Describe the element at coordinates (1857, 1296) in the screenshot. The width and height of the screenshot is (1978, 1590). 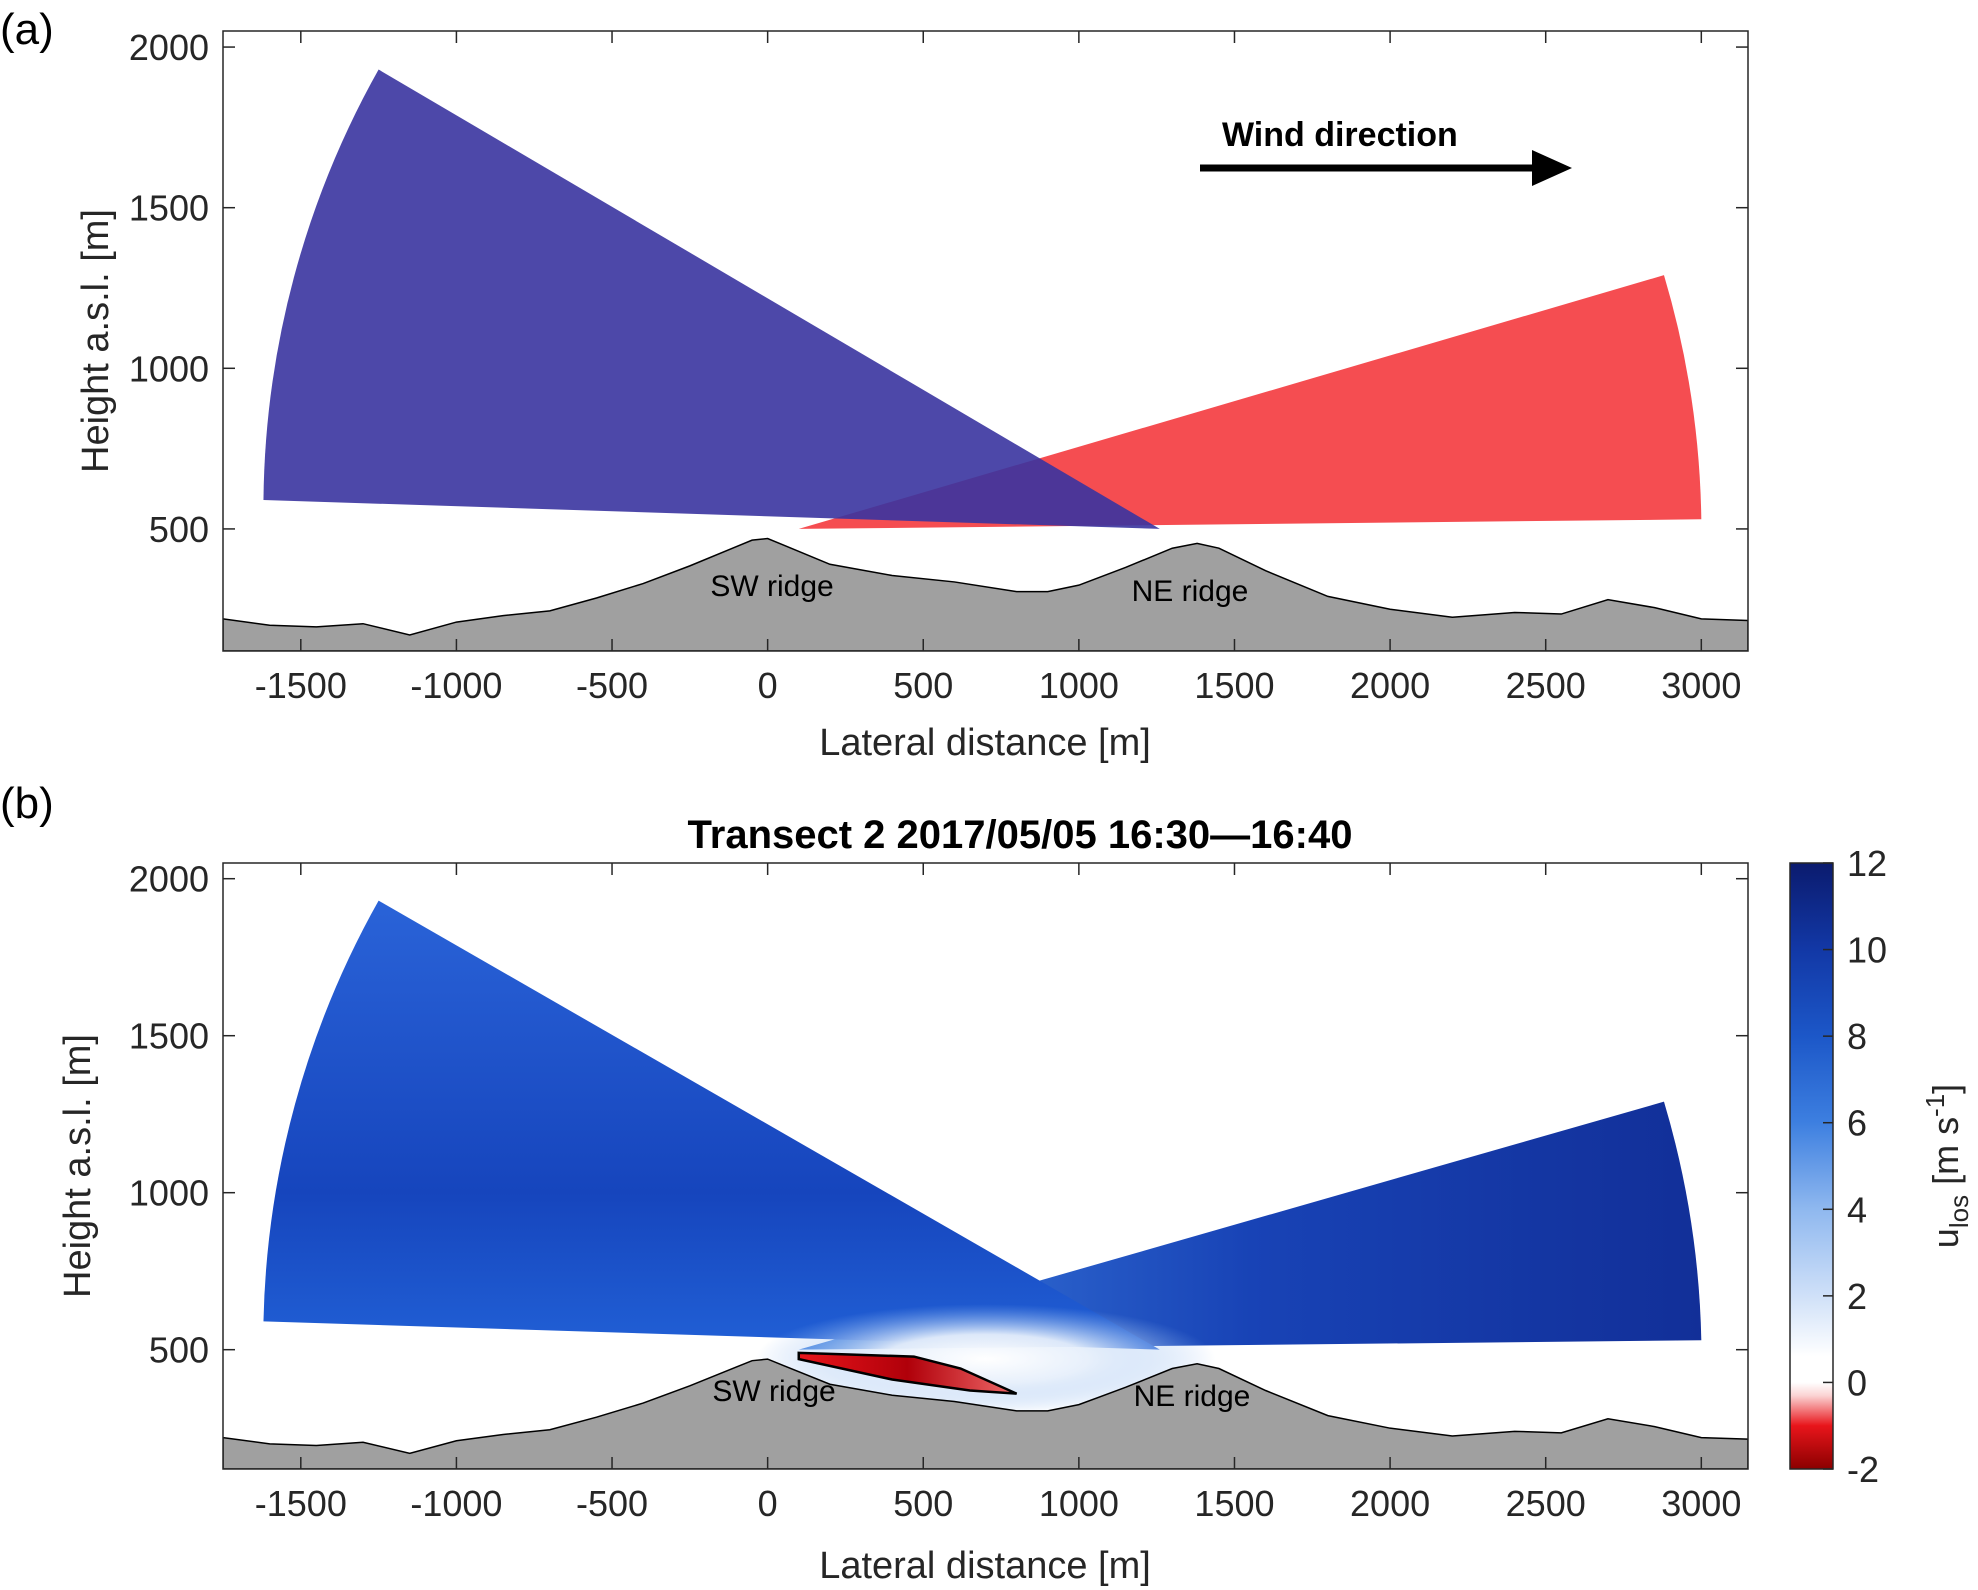
I see `colorbar-tick-label: 2` at that location.